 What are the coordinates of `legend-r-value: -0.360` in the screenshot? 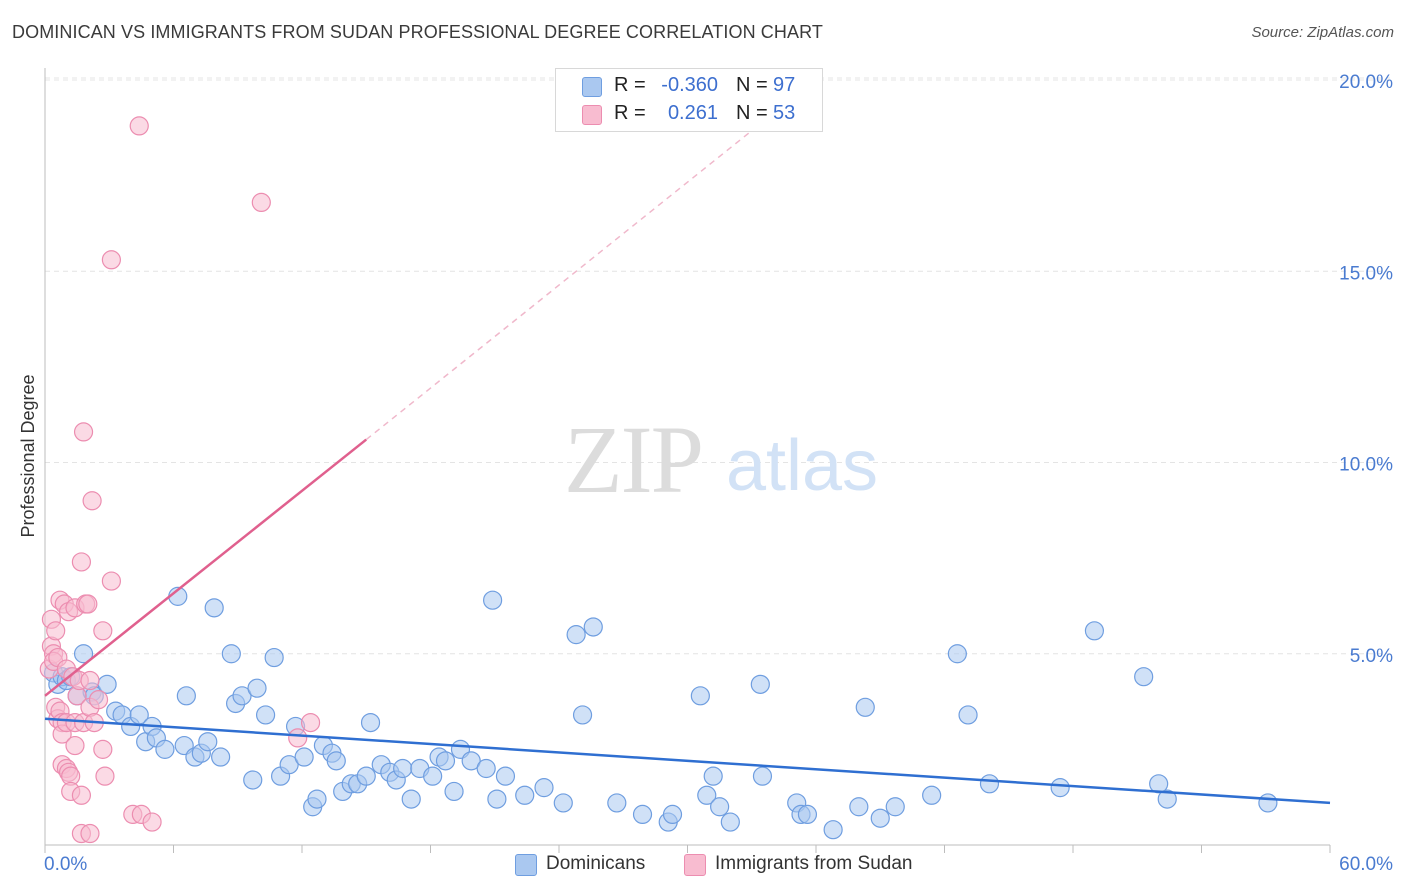 It's located at (689, 85).